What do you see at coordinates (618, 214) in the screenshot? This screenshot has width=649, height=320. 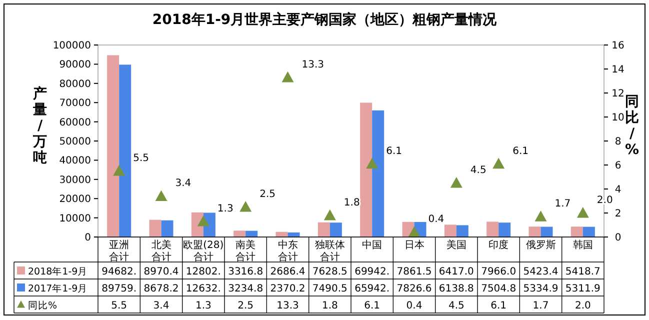 I see `y2-tick-label: 2` at bounding box center [618, 214].